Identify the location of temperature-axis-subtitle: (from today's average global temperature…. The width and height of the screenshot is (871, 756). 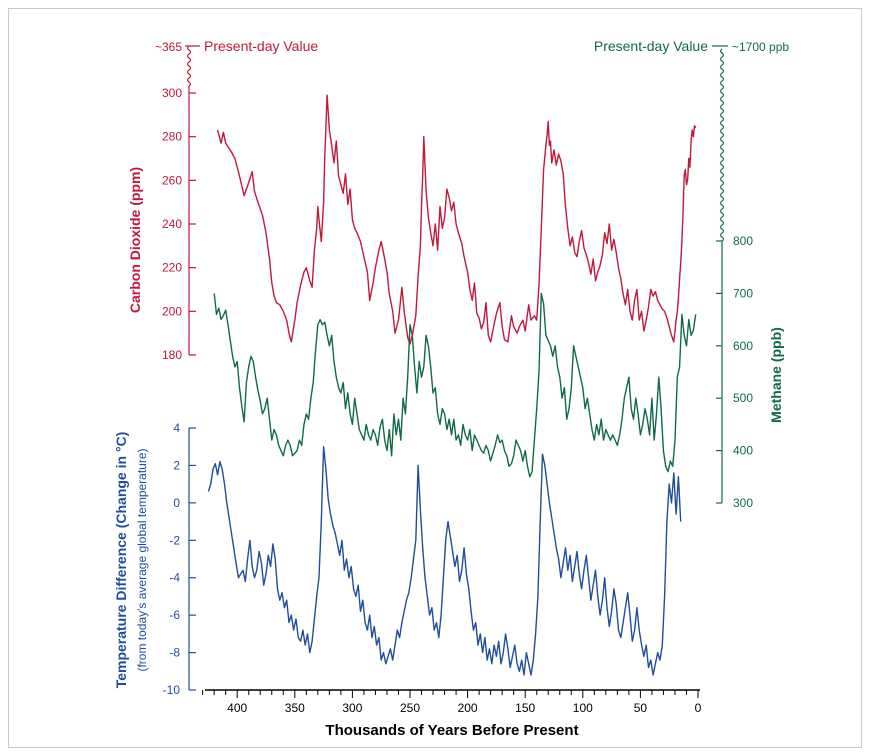
(142, 559).